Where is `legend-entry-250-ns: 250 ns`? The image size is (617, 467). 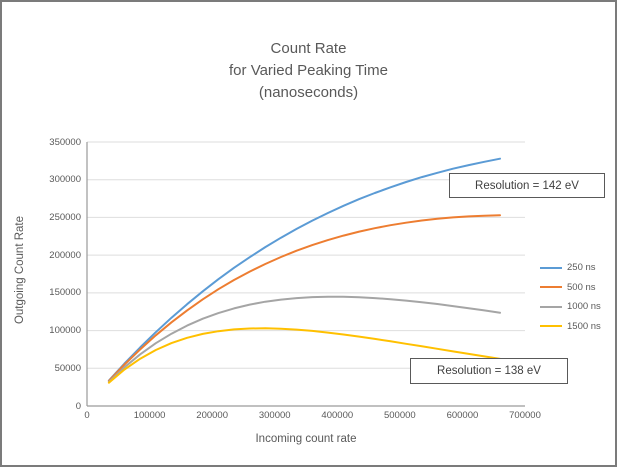 legend-entry-250-ns: 250 ns is located at coordinates (570, 268).